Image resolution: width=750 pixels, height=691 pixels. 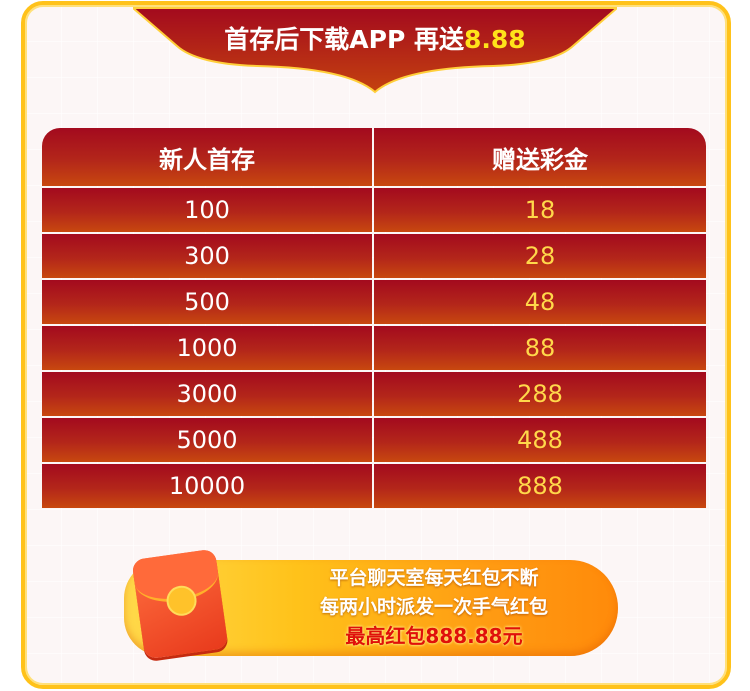 I want to click on banner-title-text: 首存后下载APP 再送, so click(x=344, y=39).